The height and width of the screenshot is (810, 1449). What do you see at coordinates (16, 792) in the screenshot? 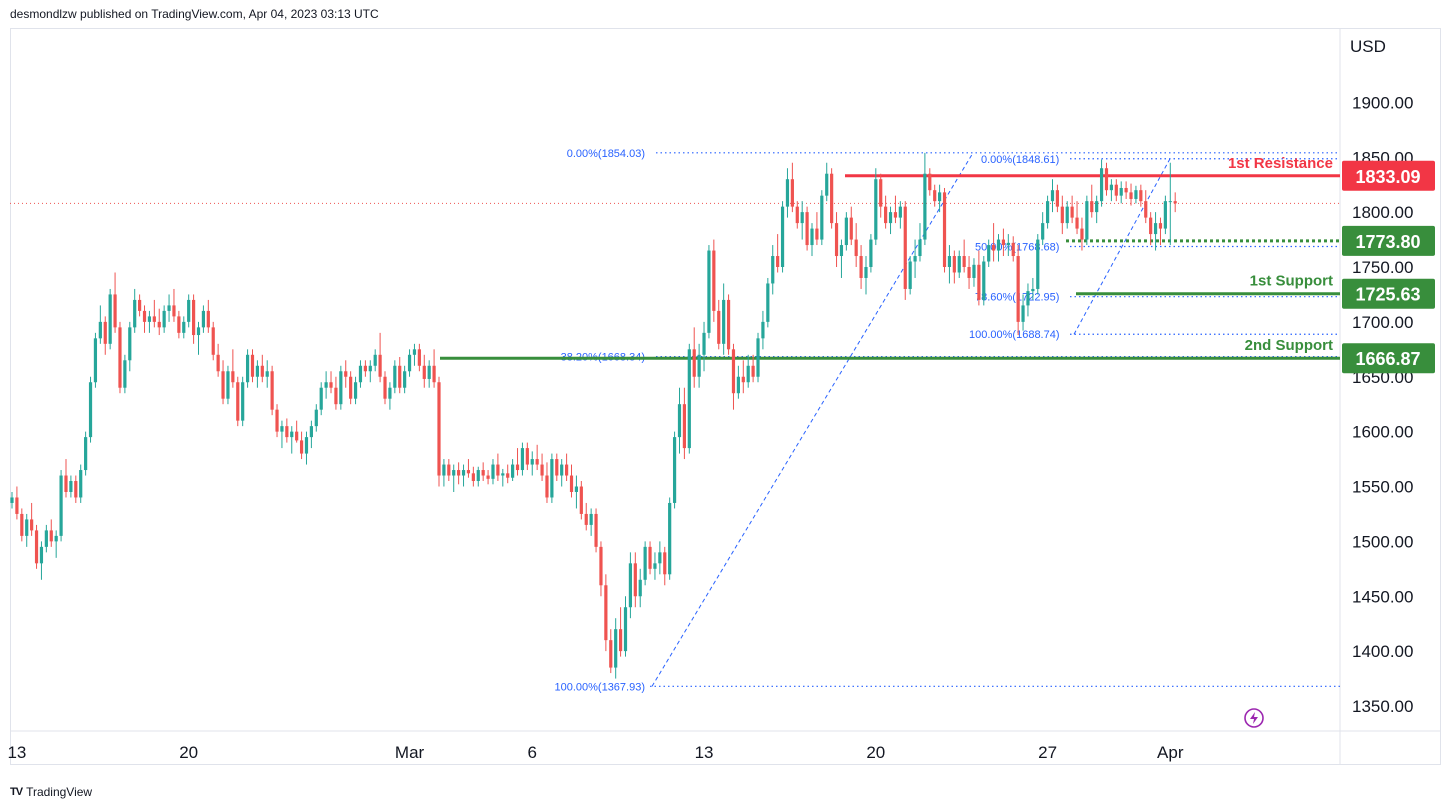
I see `tradingview-logo-icon: TV` at bounding box center [16, 792].